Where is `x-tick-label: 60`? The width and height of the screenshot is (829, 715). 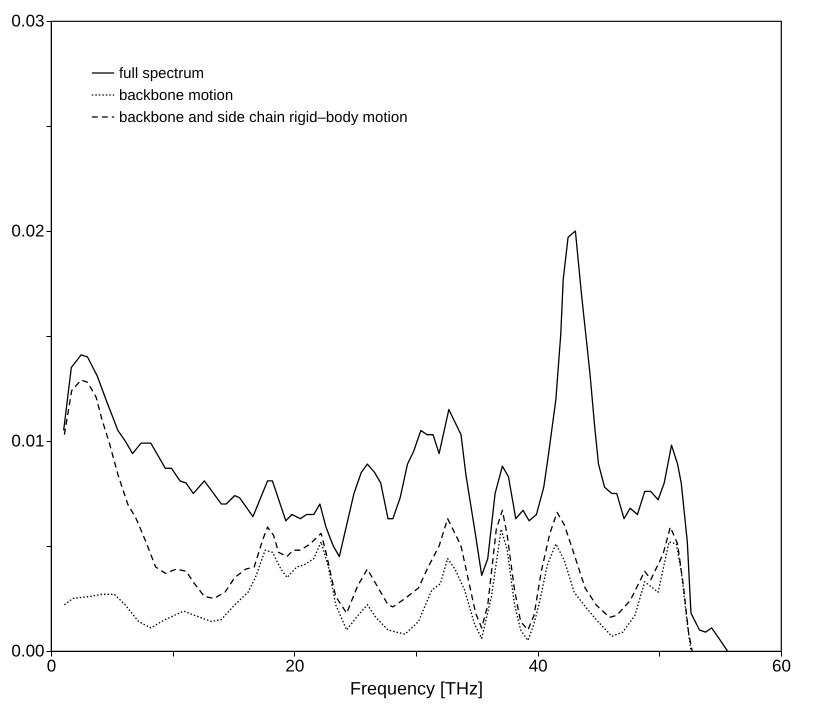 x-tick-label: 60 is located at coordinates (781, 666).